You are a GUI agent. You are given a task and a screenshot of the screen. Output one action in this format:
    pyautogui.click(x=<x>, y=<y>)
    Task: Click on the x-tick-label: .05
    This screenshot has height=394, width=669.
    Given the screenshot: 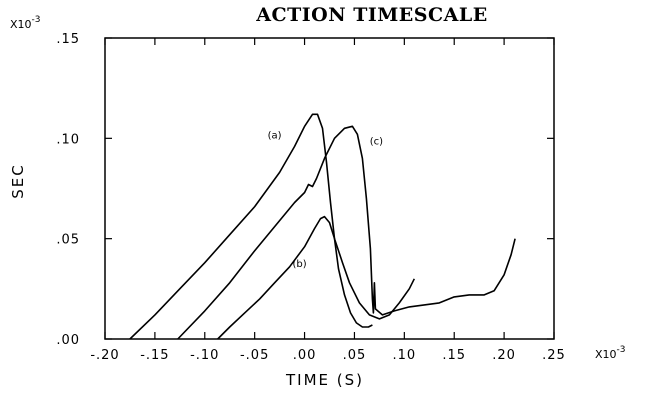 What is the action you would take?
    pyautogui.click(x=355, y=355)
    